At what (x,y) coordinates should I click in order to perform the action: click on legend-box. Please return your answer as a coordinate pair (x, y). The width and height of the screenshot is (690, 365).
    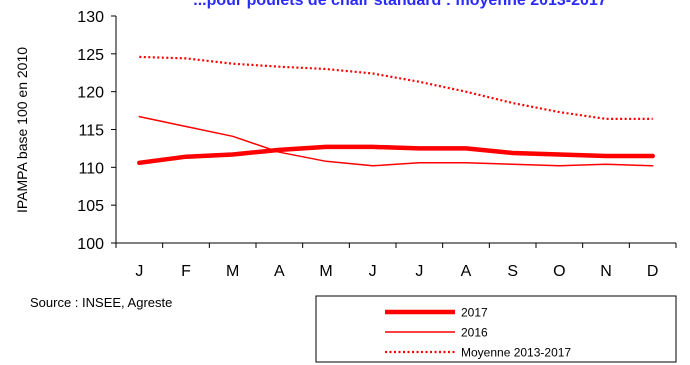
    Looking at the image, I should click on (496, 329).